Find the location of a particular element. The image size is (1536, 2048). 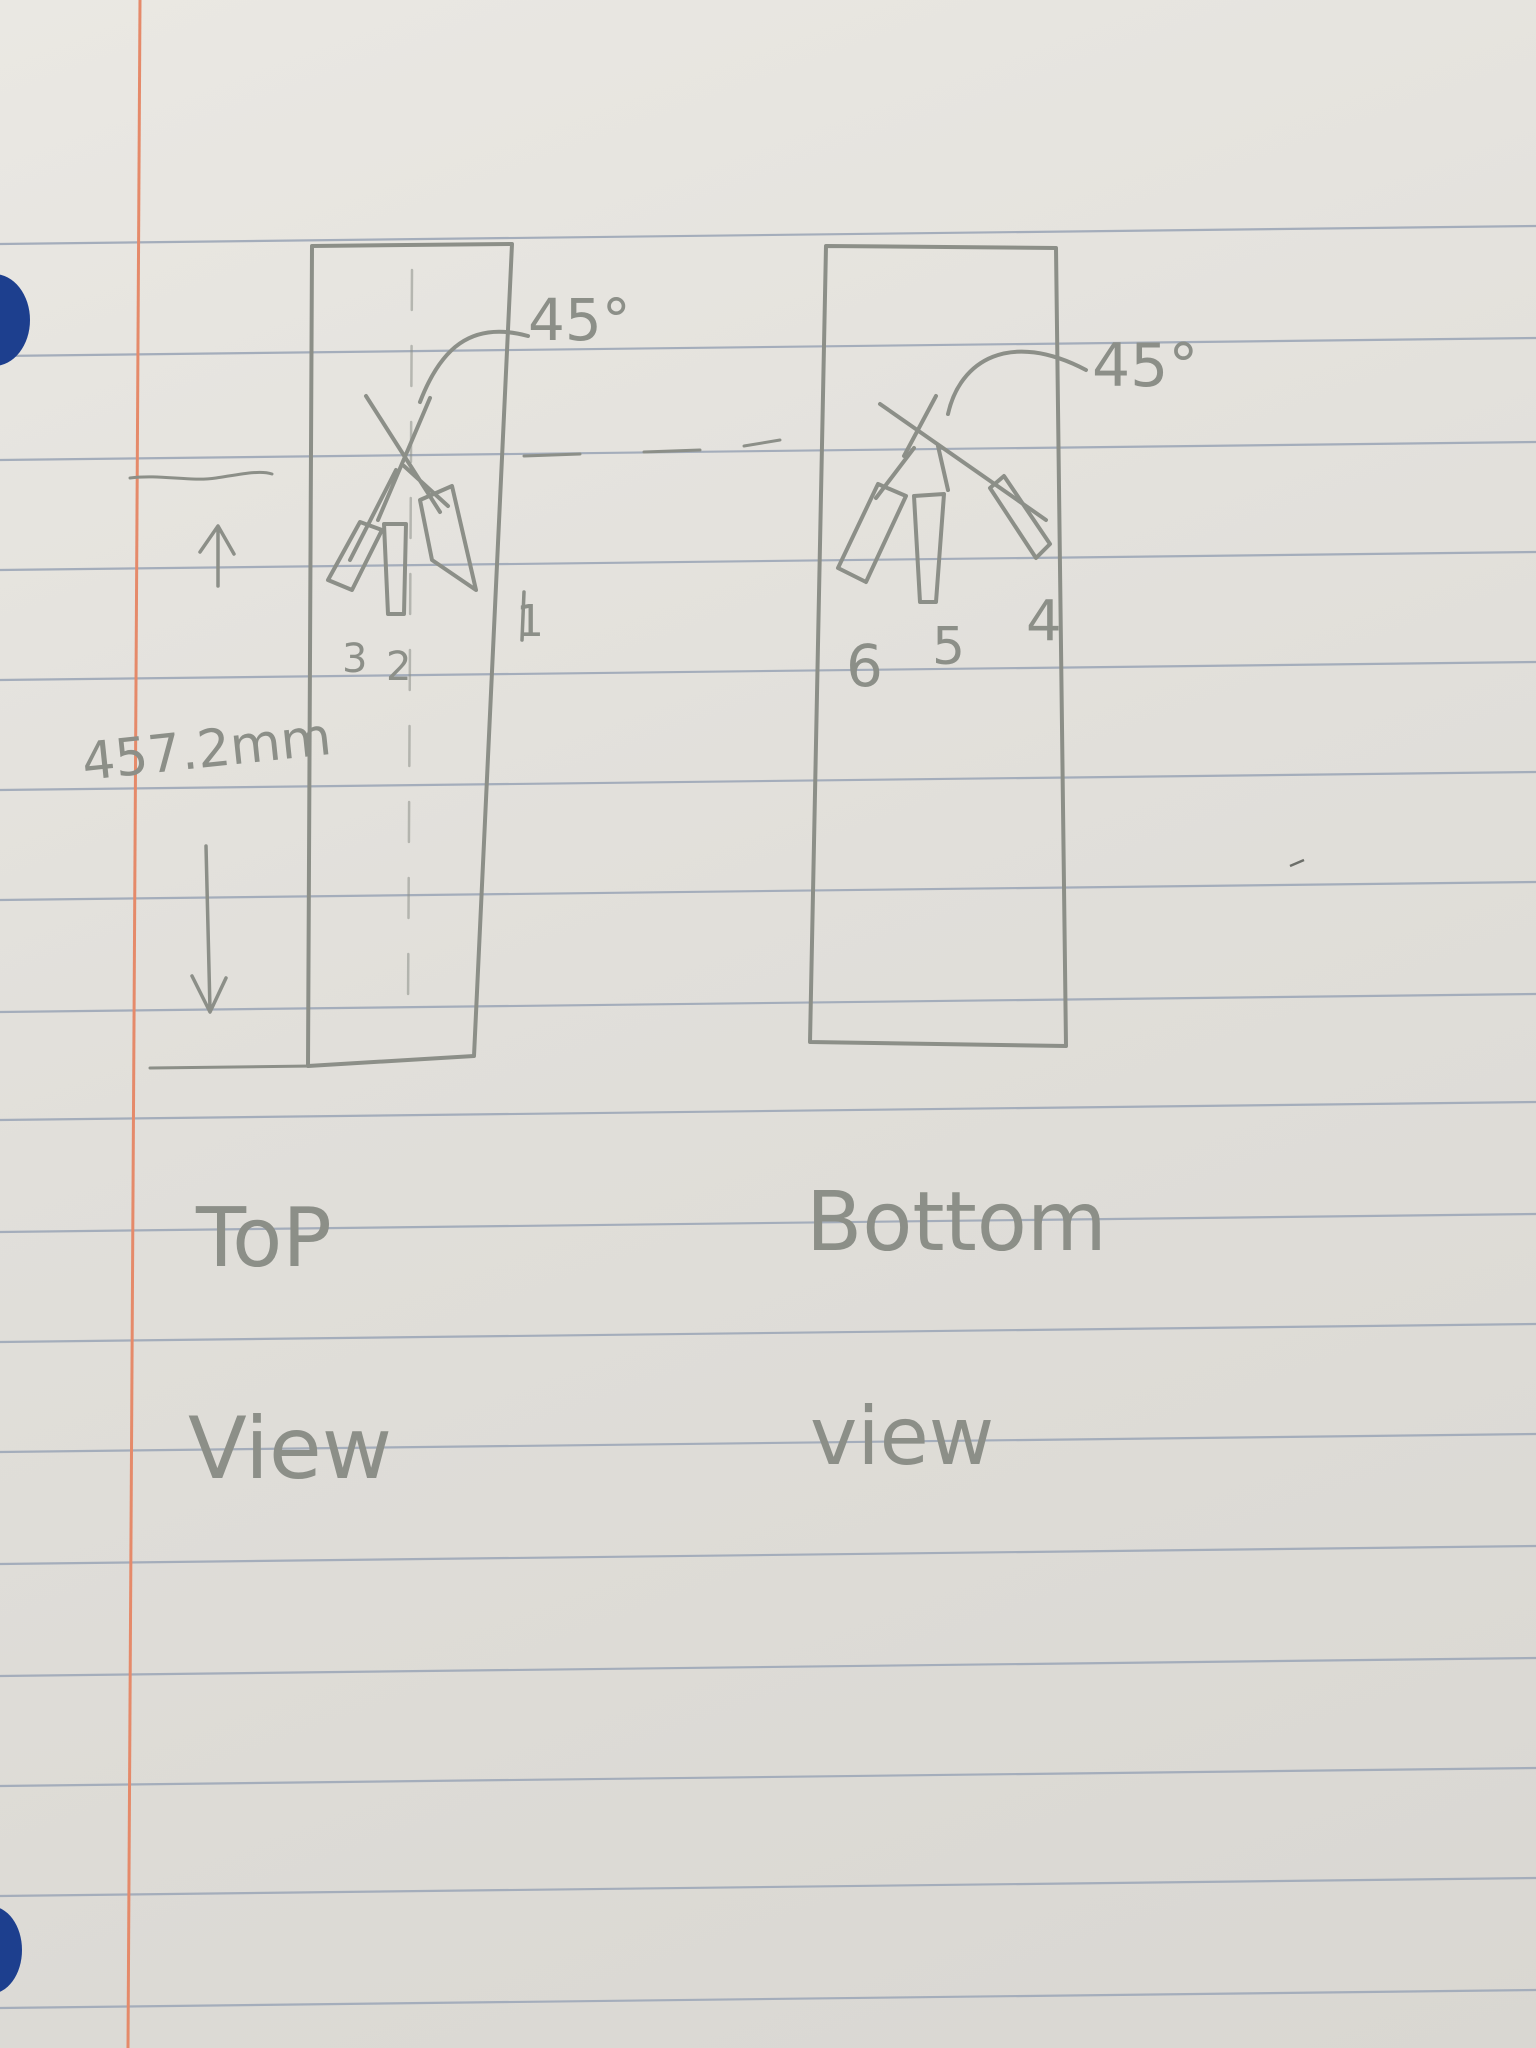

top-view-cross is located at coordinates (399, 478).